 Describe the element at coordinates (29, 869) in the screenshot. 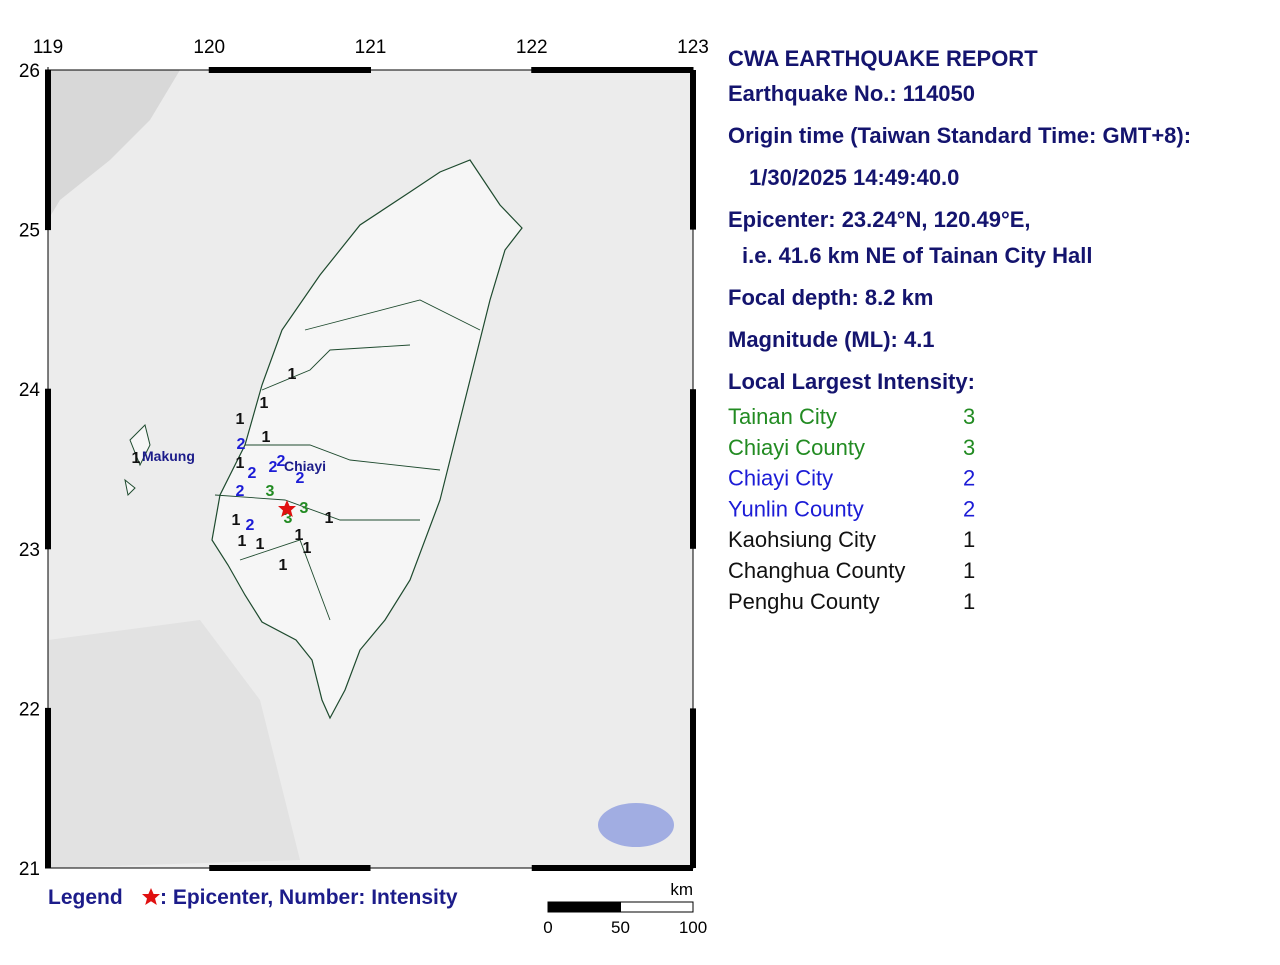

I see `lat-tick-label: 21` at that location.